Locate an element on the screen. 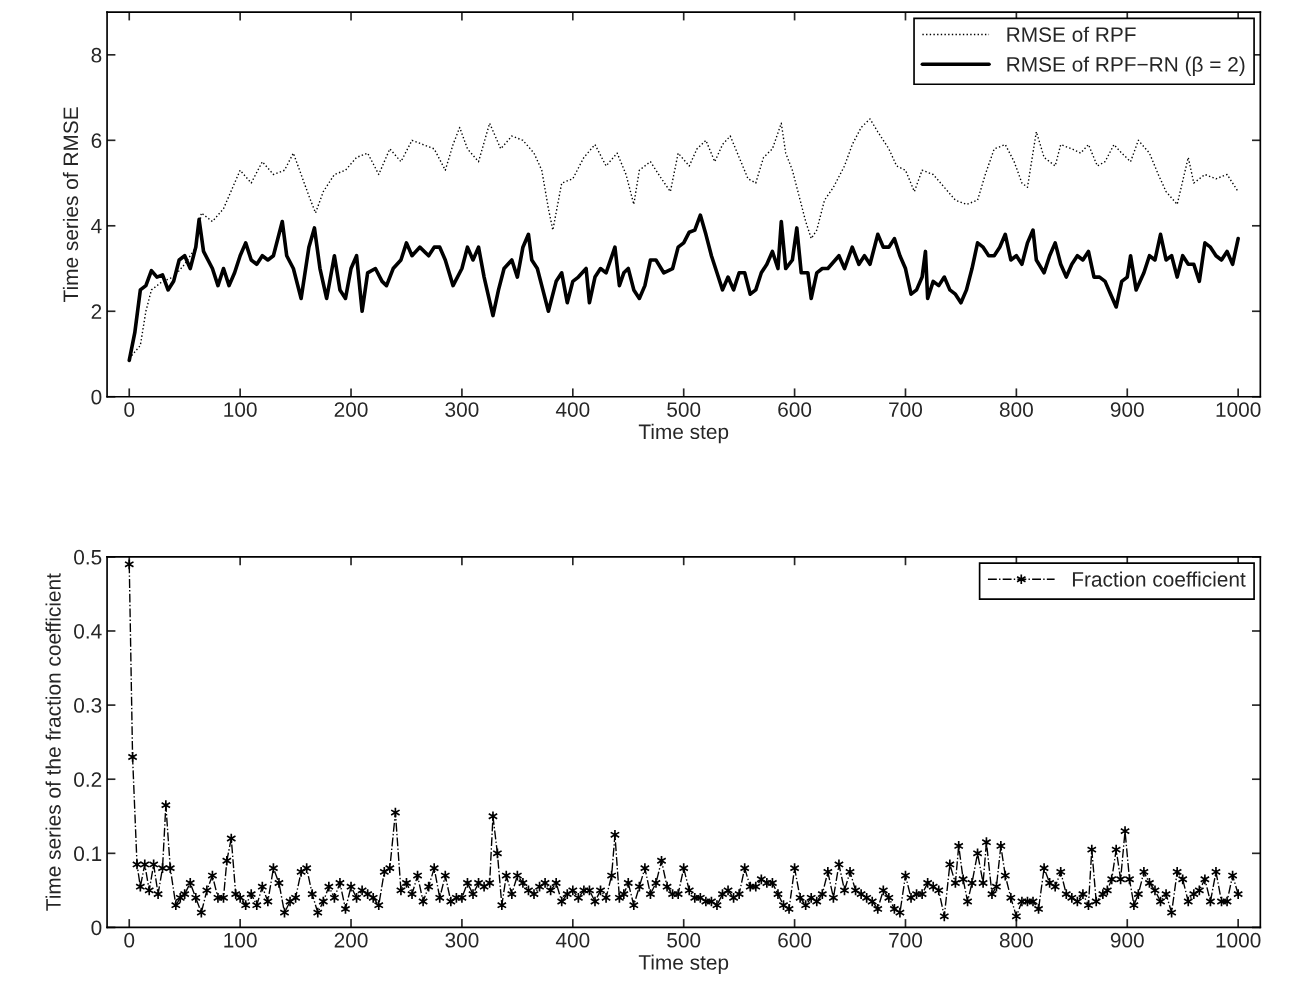  y-tick-label: 4 is located at coordinates (96, 226).